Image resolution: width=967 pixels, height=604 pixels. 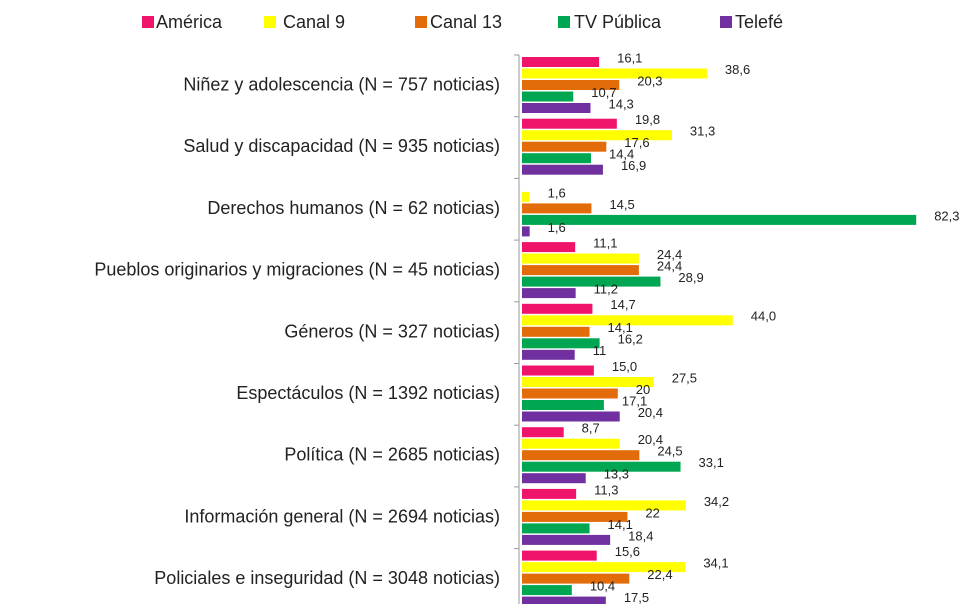 I want to click on data-label: 16,1, so click(x=629, y=57).